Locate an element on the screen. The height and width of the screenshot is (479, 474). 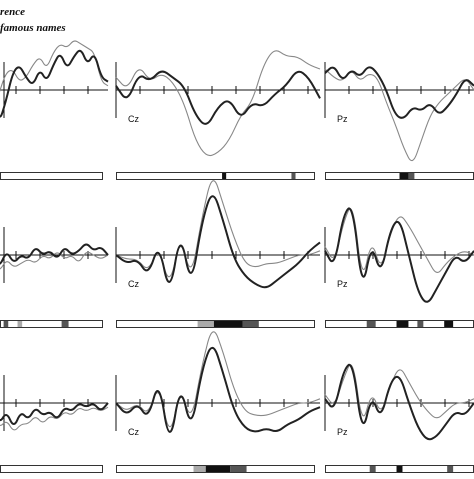
legend-line-1: rence is located at coordinates (13, 12).